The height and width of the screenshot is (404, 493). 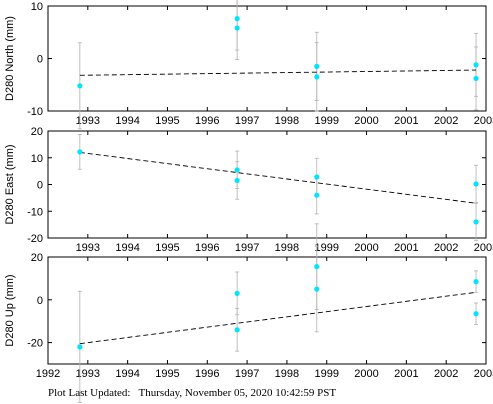 What do you see at coordinates (483, 374) in the screenshot?
I see `panel-3-xtick-label: 2003` at bounding box center [483, 374].